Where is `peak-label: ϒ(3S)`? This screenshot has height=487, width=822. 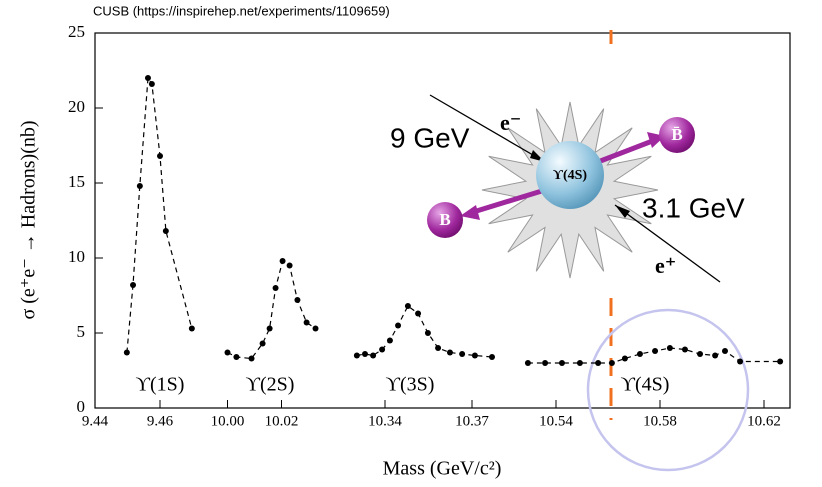
peak-label: ϒ(3S) is located at coordinates (410, 385).